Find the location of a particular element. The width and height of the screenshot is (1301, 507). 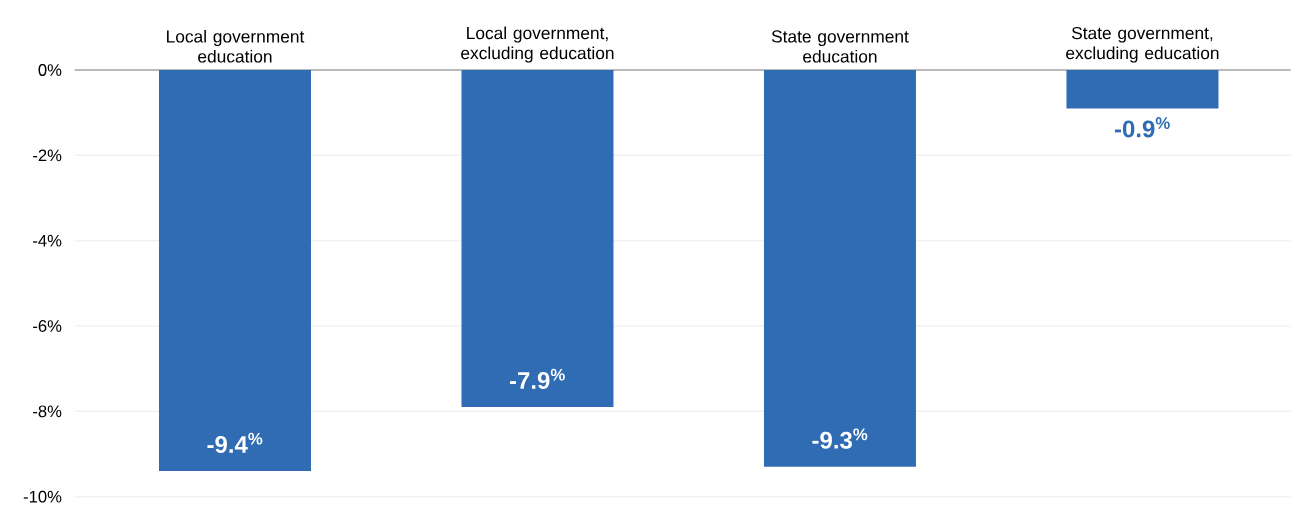

y-tick-label: -10% is located at coordinates (42, 496).